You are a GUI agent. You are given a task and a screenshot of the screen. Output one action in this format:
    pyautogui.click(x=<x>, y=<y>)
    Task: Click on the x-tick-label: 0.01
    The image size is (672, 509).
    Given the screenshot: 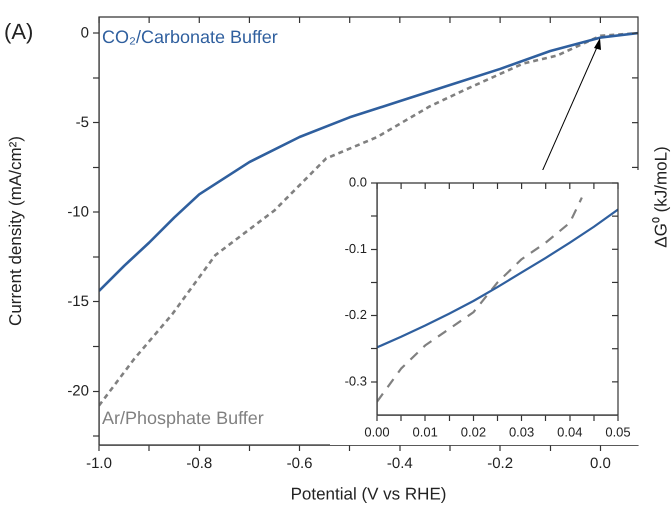 What is the action you would take?
    pyautogui.click(x=425, y=432)
    